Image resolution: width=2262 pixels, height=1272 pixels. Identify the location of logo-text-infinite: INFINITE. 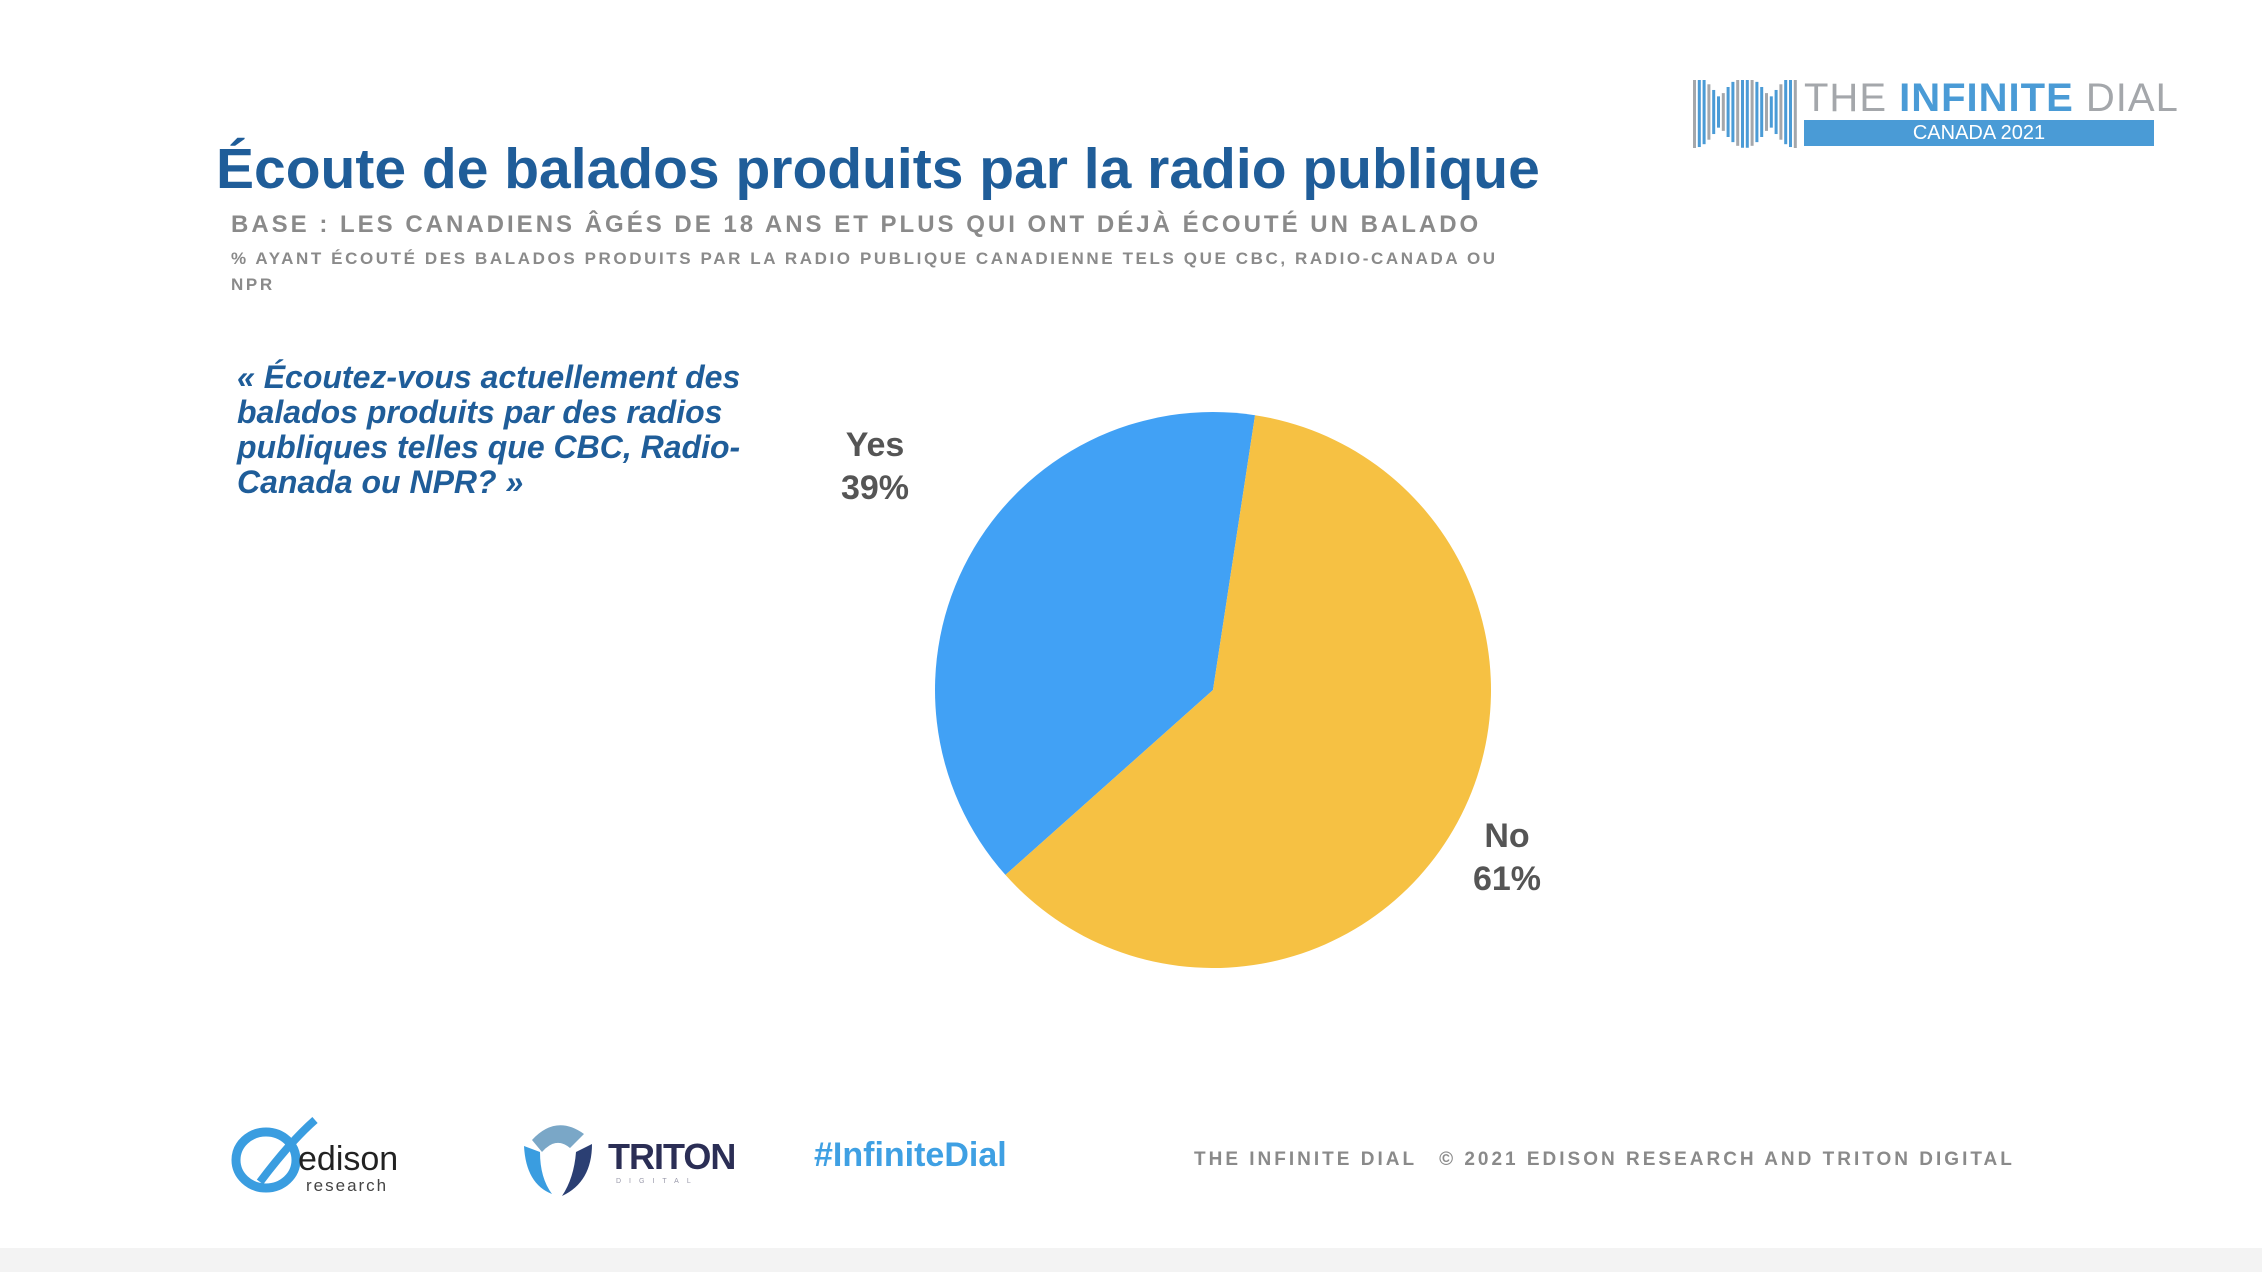
(1986, 98).